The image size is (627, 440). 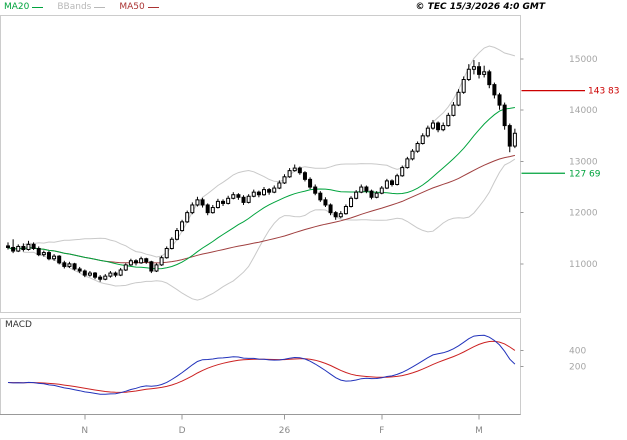 What do you see at coordinates (585, 174) in the screenshot?
I see `level-label: 127 69` at bounding box center [585, 174].